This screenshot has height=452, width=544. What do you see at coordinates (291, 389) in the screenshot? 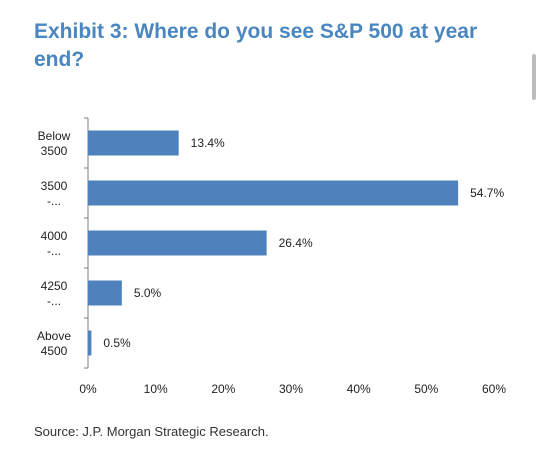
I see `x-tick-label: 30%` at bounding box center [291, 389].